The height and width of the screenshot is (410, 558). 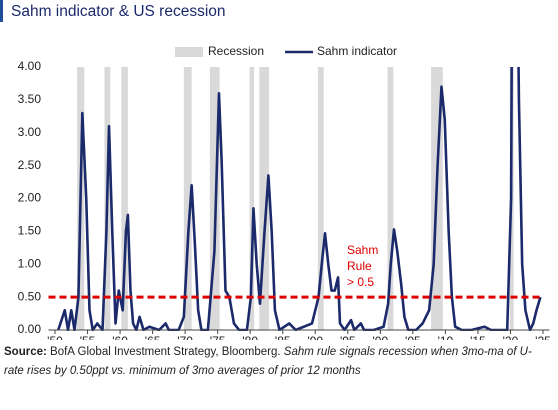 I want to click on x-tick-label: '65, so click(x=153, y=337).